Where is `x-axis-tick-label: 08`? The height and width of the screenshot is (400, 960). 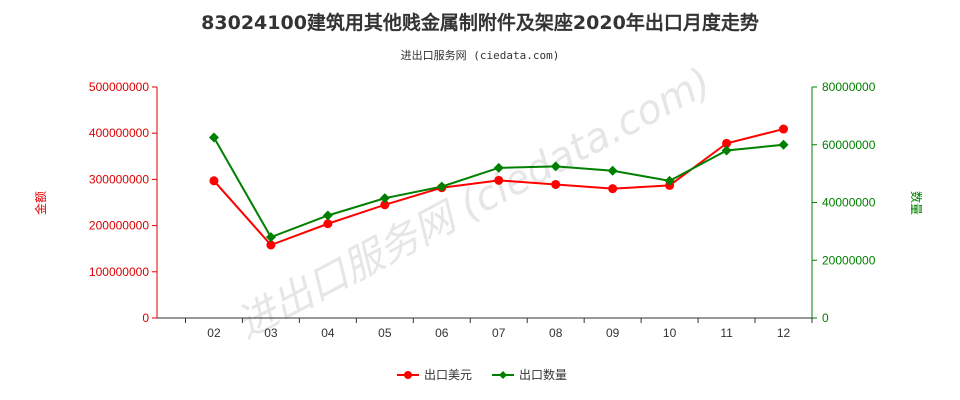
x-axis-tick-label: 08 is located at coordinates (556, 333).